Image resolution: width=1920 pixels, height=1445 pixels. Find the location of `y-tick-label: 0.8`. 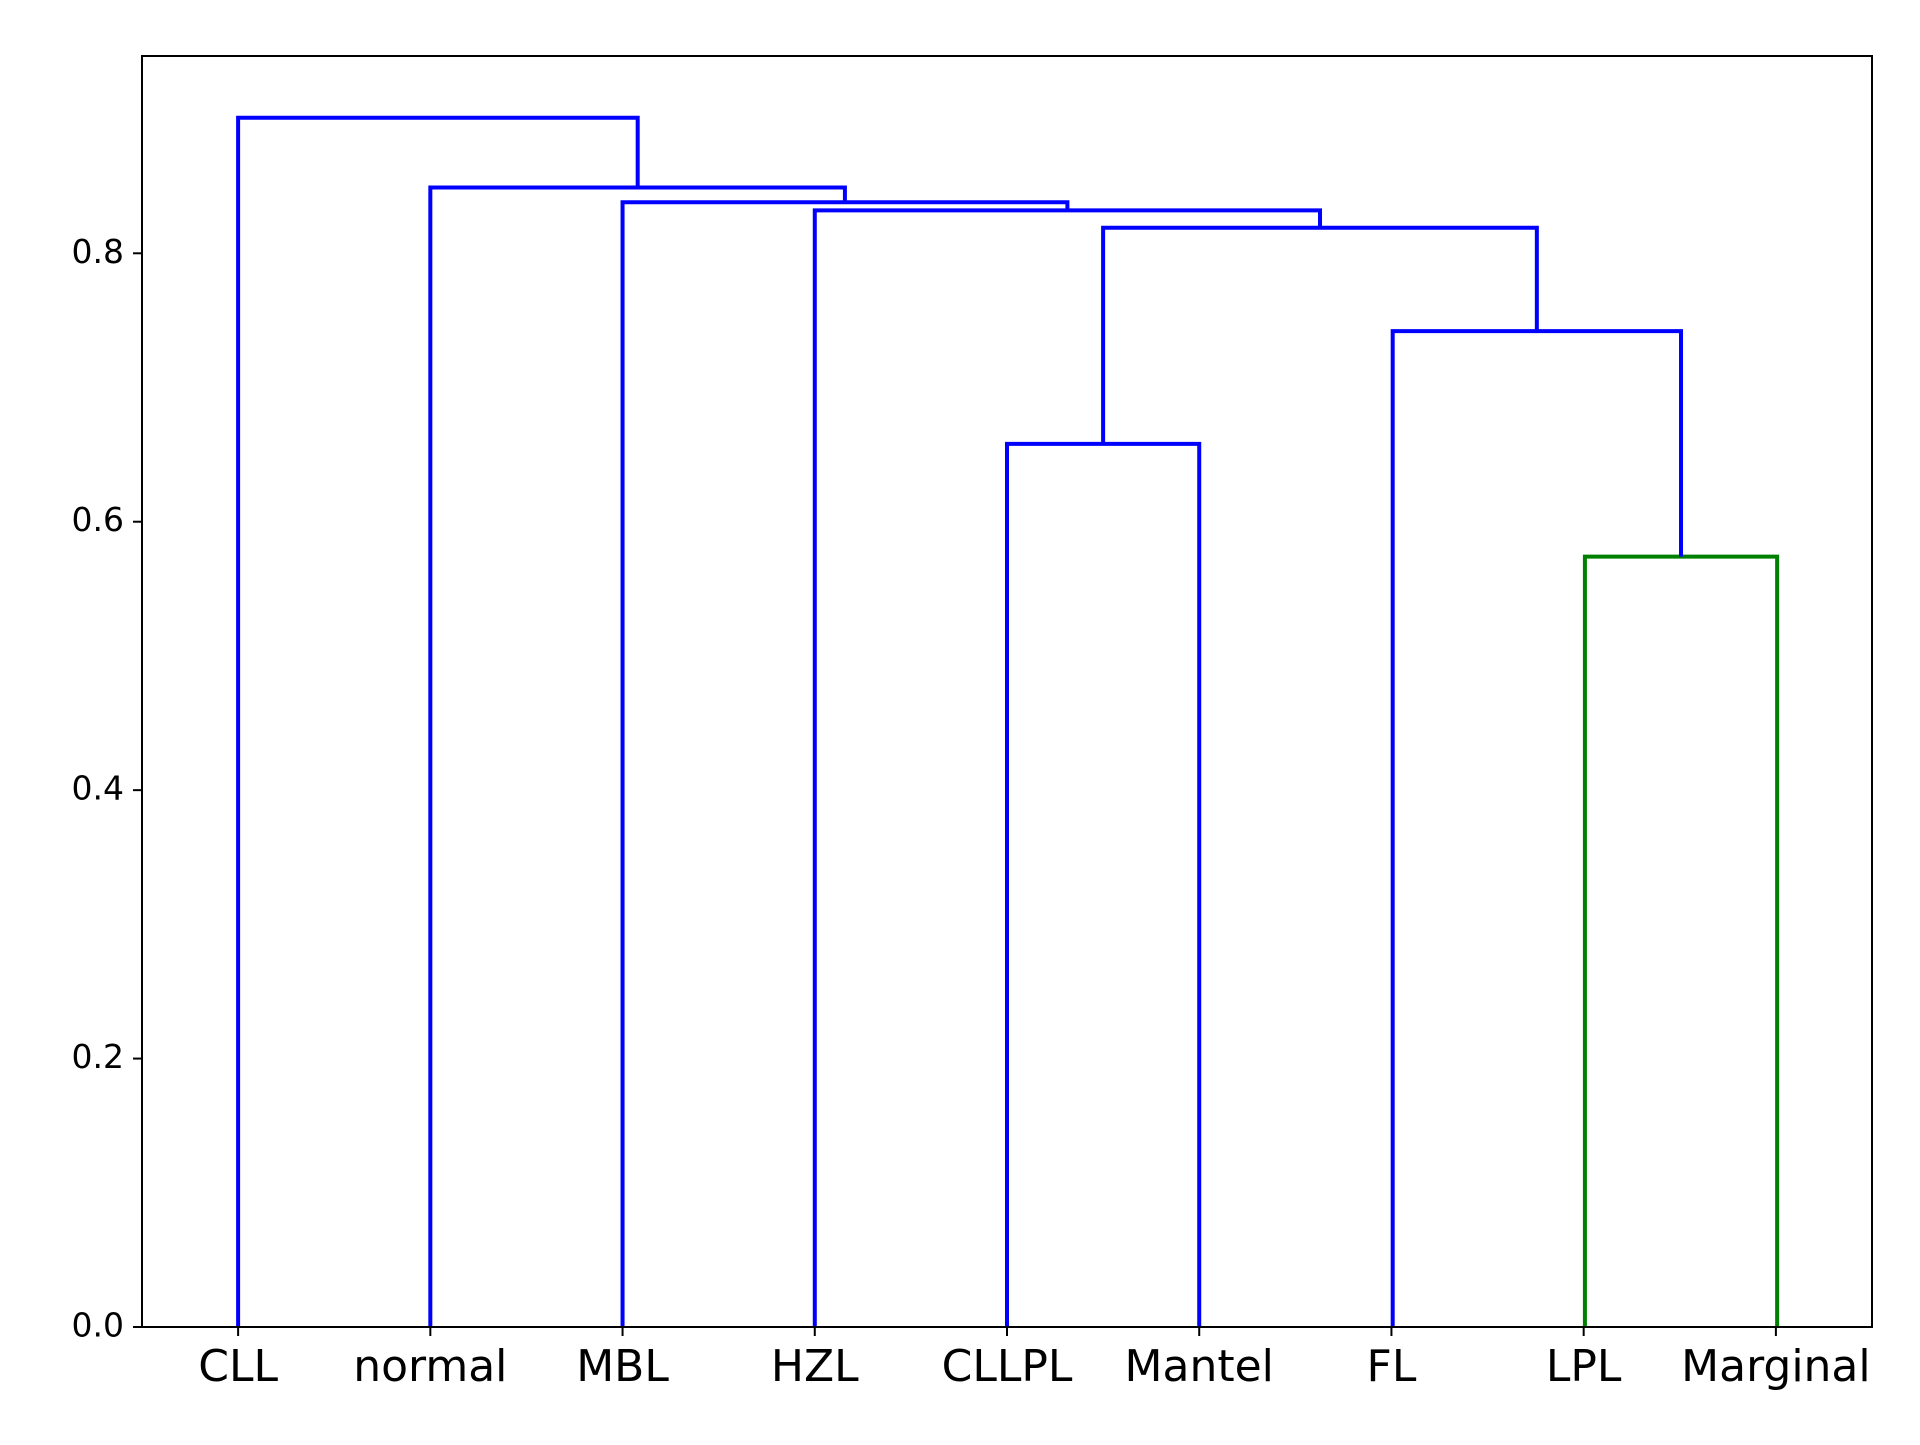

y-tick-label: 0.8 is located at coordinates (98, 251).